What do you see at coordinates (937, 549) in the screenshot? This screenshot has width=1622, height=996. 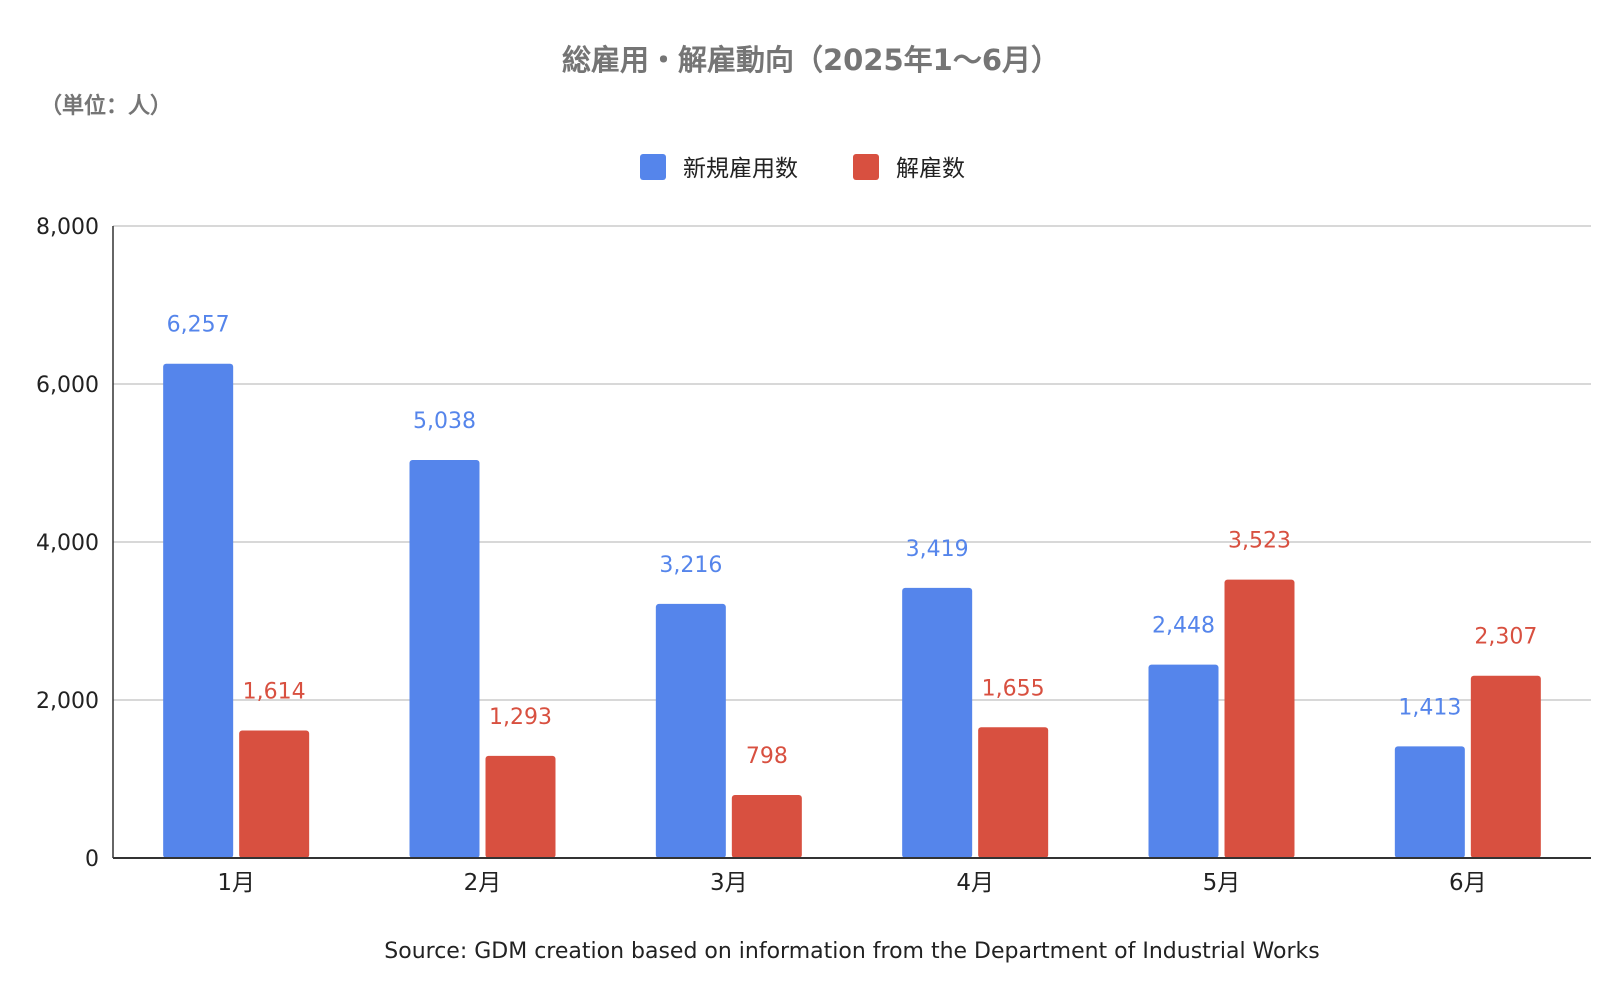 I see `data-label-hires: 3,419` at bounding box center [937, 549].